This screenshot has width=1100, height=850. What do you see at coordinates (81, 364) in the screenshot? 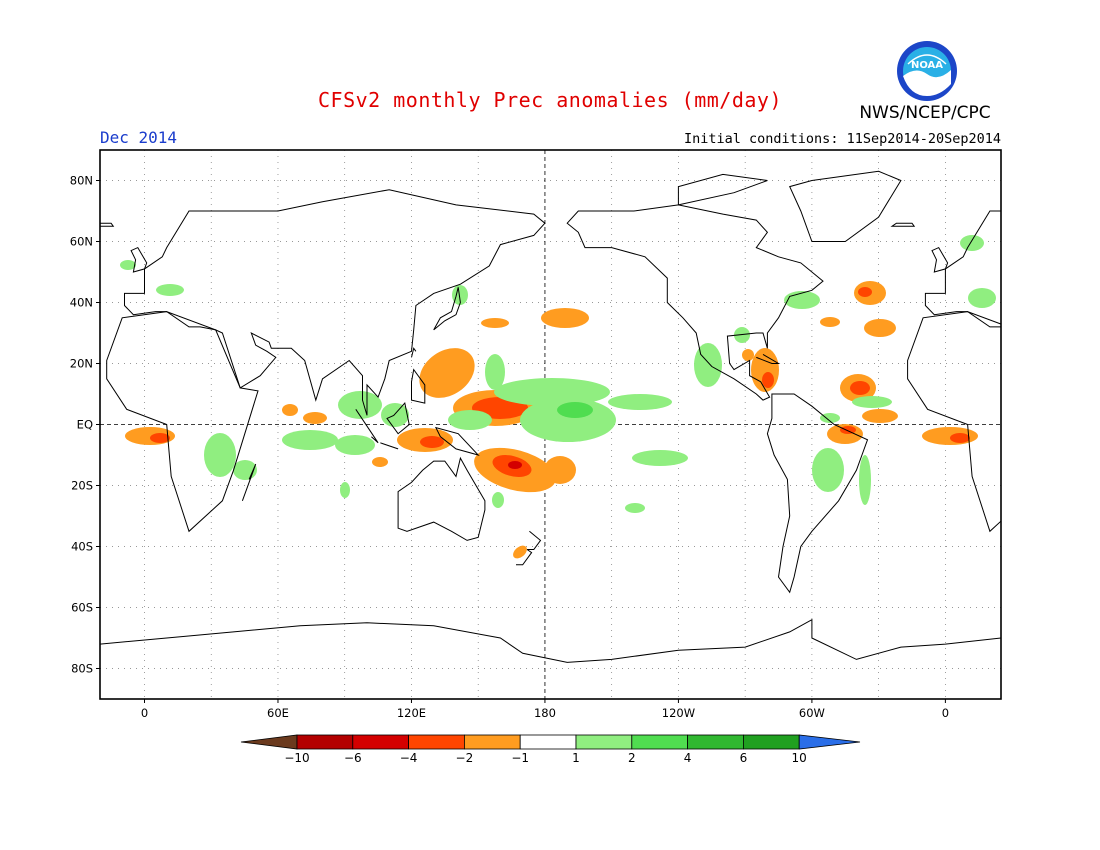
I see `lat-label: 20N` at bounding box center [81, 364].